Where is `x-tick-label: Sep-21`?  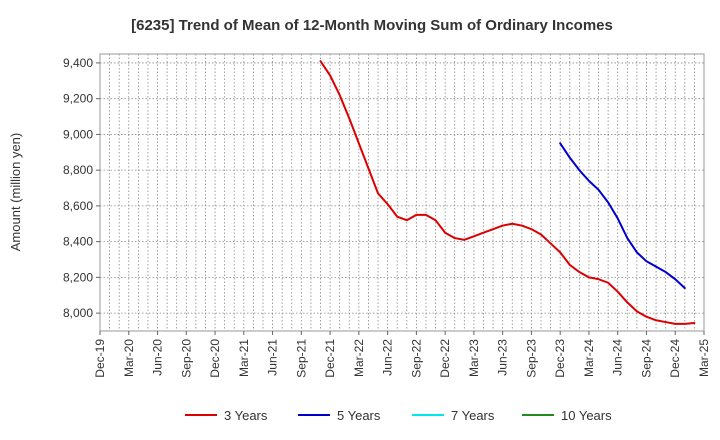 x-tick-label: Sep-21 is located at coordinates (301, 358).